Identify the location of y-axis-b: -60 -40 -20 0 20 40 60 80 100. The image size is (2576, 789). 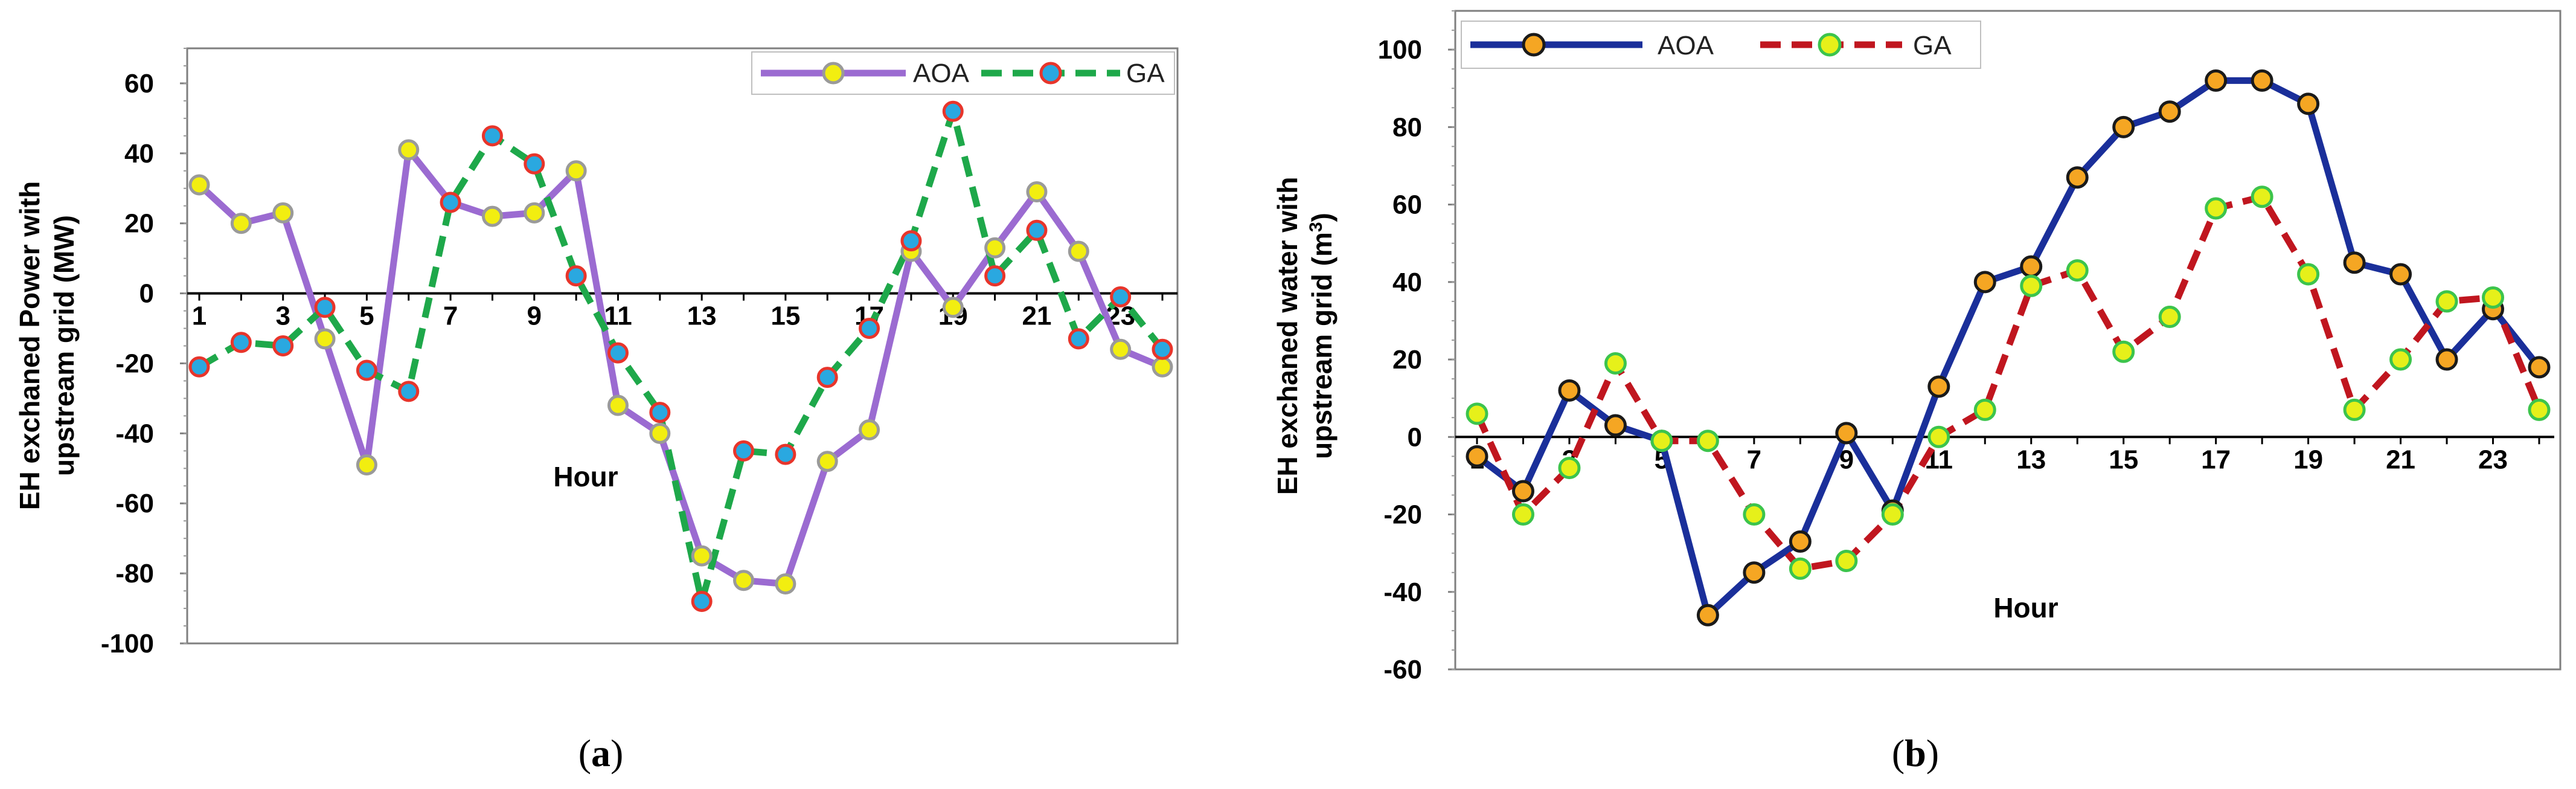
(1417, 347).